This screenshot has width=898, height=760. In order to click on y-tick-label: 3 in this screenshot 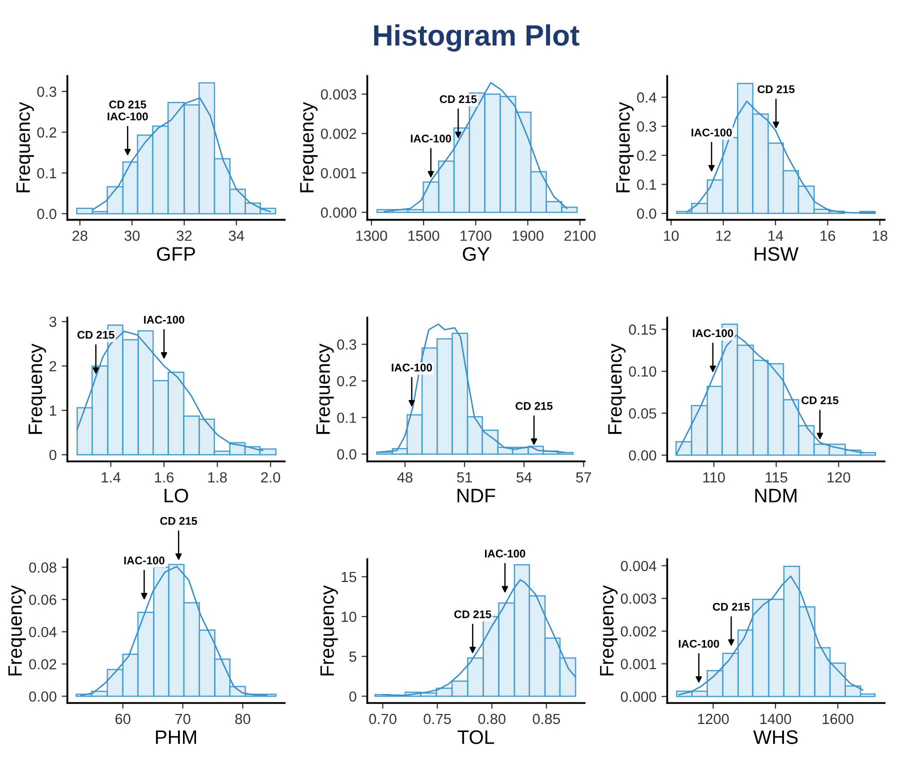, I will do `click(52, 322)`.